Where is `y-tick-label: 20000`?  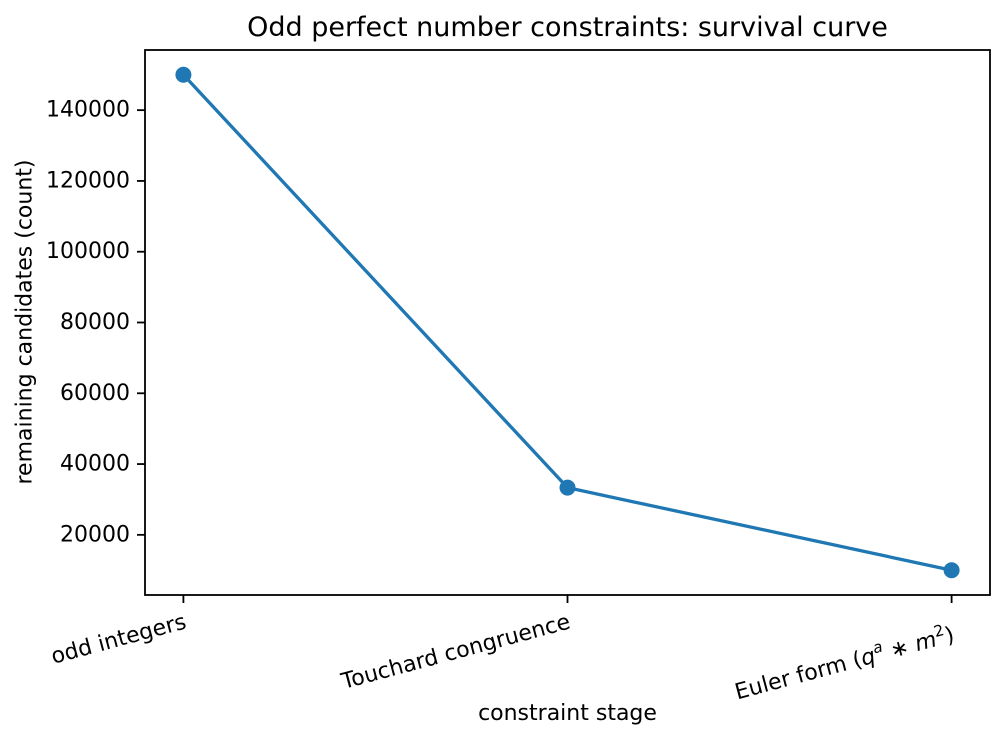 y-tick-label: 20000 is located at coordinates (95, 534).